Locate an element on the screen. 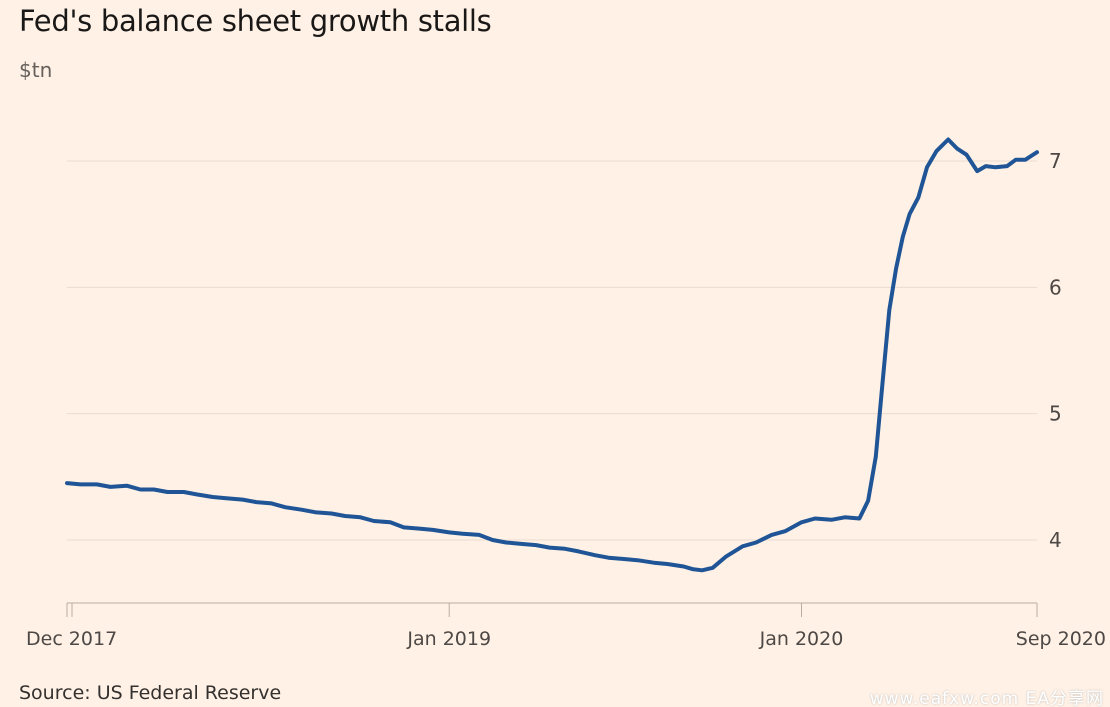 The image size is (1110, 707). x-tick-label: Jan 2019 is located at coordinates (448, 639).